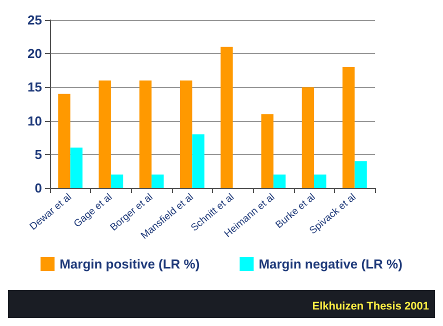 This screenshot has height=326, width=443. Describe the element at coordinates (35, 120) in the screenshot. I see `y-tick-label: 10` at that location.